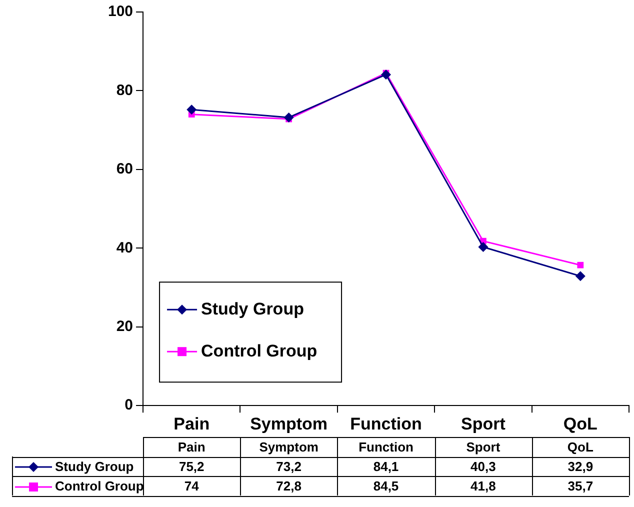 The image size is (634, 507). What do you see at coordinates (386, 486) in the screenshot?
I see `data-label: 84,5` at bounding box center [386, 486].